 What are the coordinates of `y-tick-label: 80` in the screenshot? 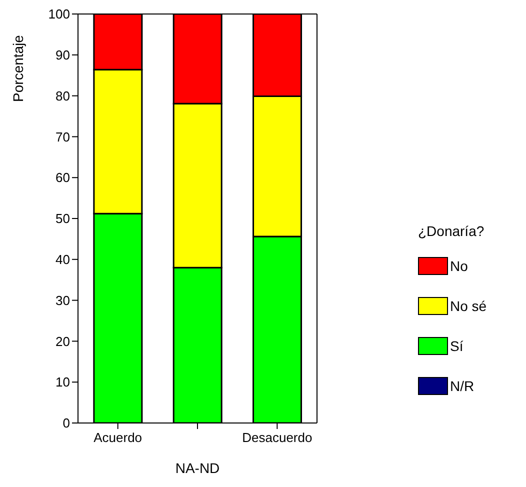 It's located at (63, 96).